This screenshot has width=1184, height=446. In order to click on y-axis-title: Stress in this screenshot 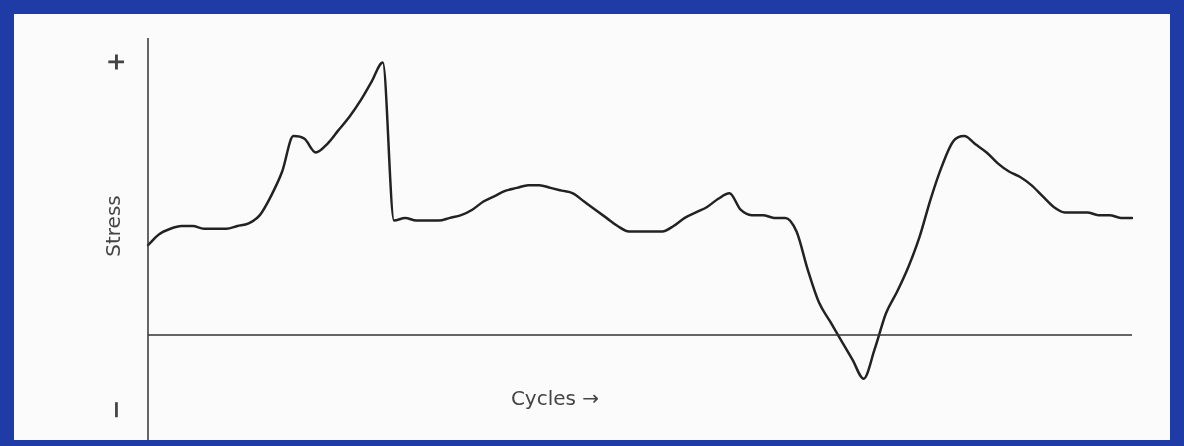, I will do `click(113, 226)`.